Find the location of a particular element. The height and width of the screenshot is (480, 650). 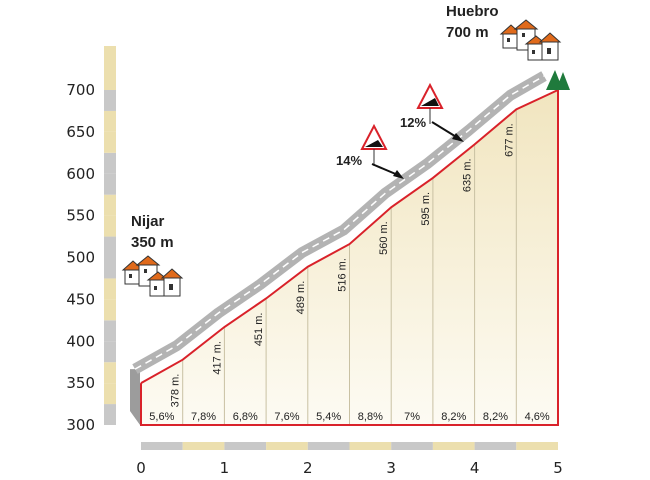

end-town-name: Huebro is located at coordinates (472, 11).